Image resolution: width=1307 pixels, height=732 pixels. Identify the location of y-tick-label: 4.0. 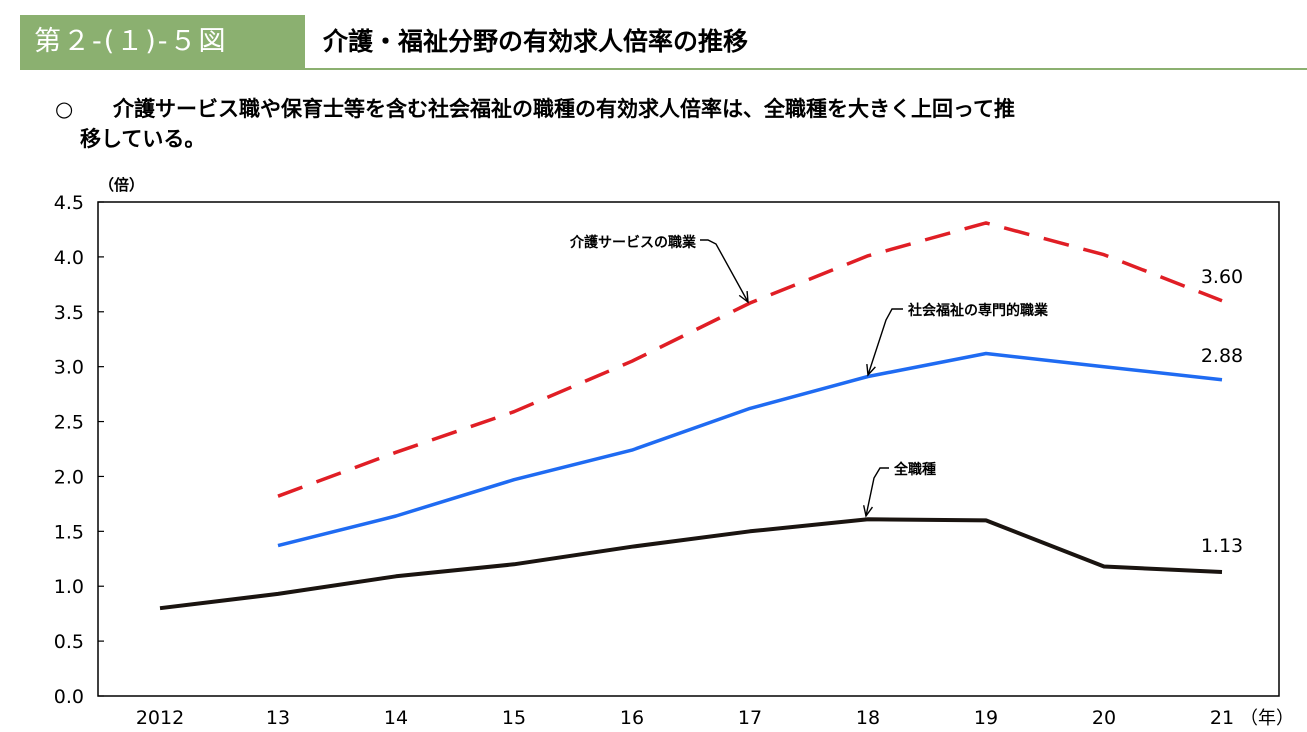
(69, 258).